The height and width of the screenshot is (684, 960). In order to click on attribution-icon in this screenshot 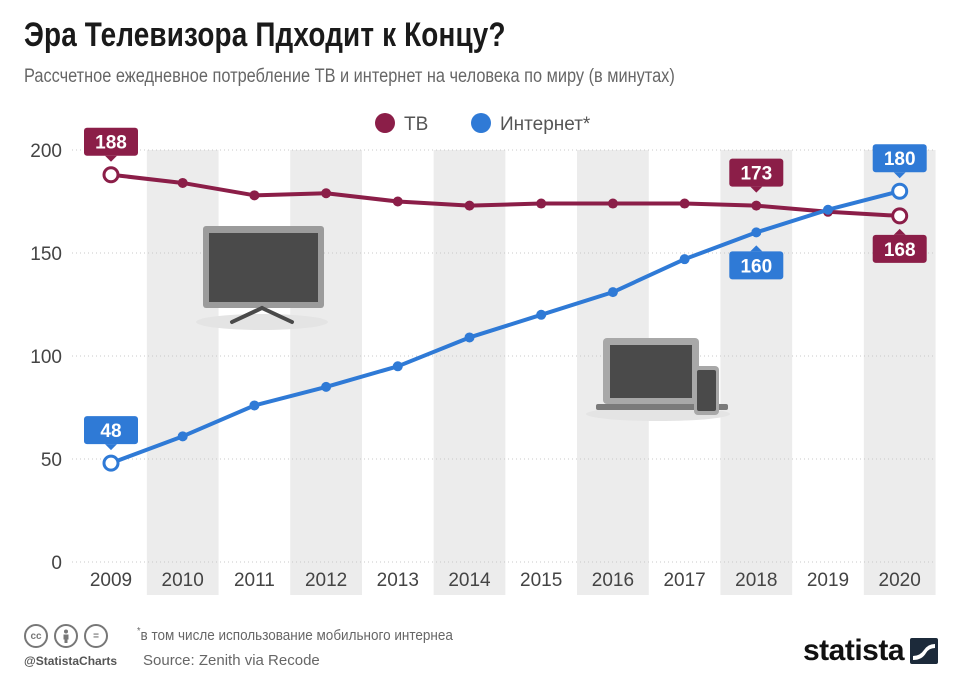, I will do `click(66, 636)`.